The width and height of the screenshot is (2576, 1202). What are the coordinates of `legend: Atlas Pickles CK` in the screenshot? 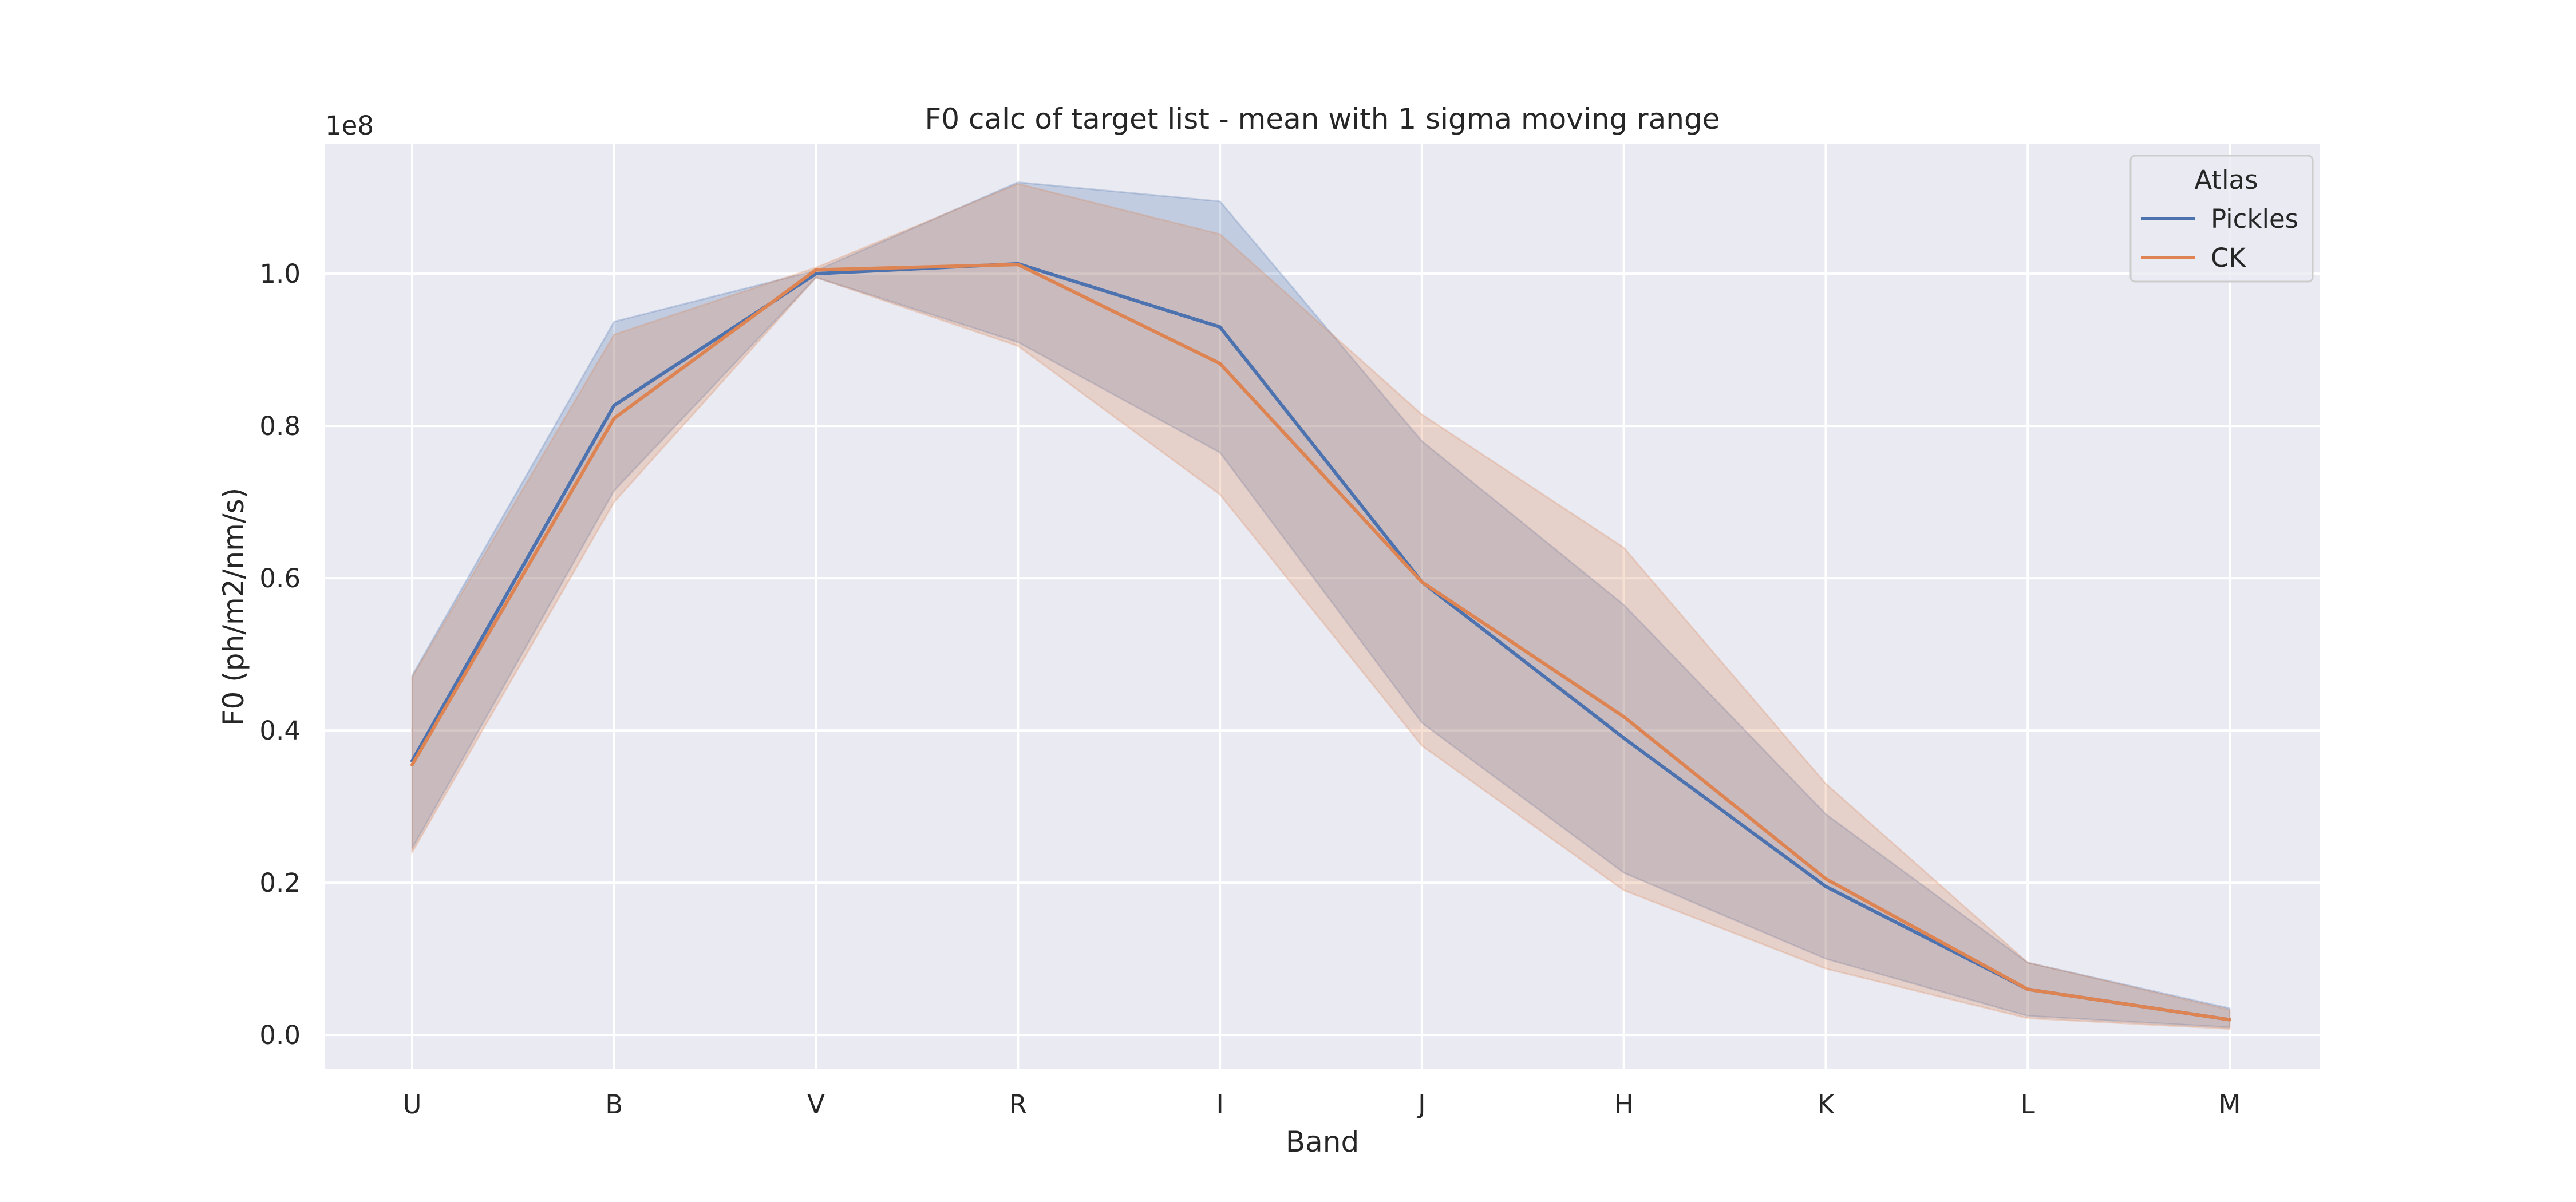 It's located at (2221, 219).